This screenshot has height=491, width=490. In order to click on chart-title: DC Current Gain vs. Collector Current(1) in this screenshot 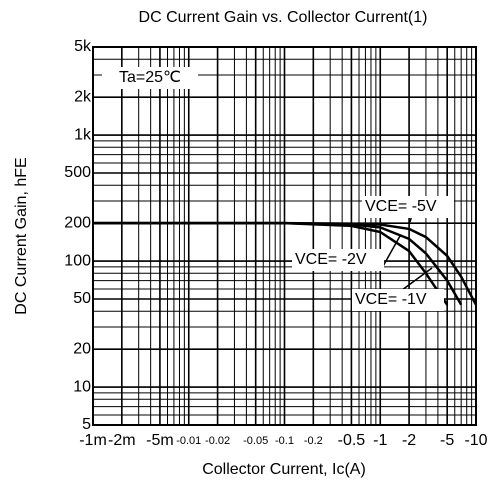, I will do `click(283, 17)`.